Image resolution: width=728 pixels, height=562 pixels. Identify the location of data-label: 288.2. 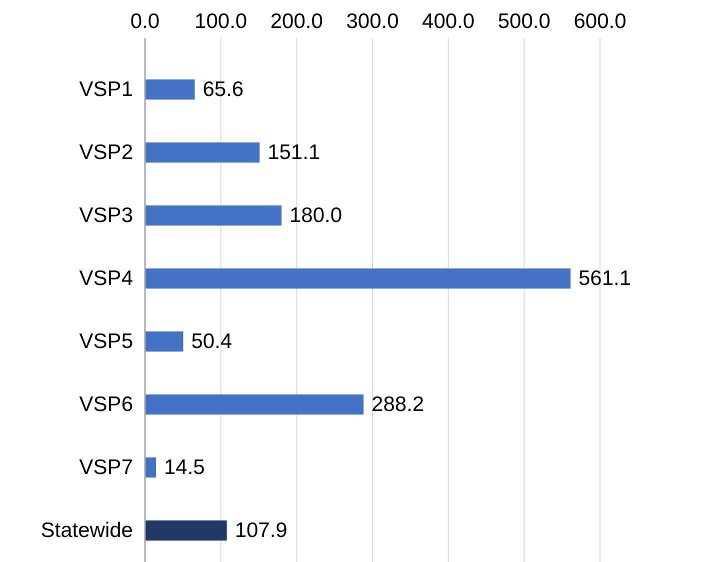
(398, 404).